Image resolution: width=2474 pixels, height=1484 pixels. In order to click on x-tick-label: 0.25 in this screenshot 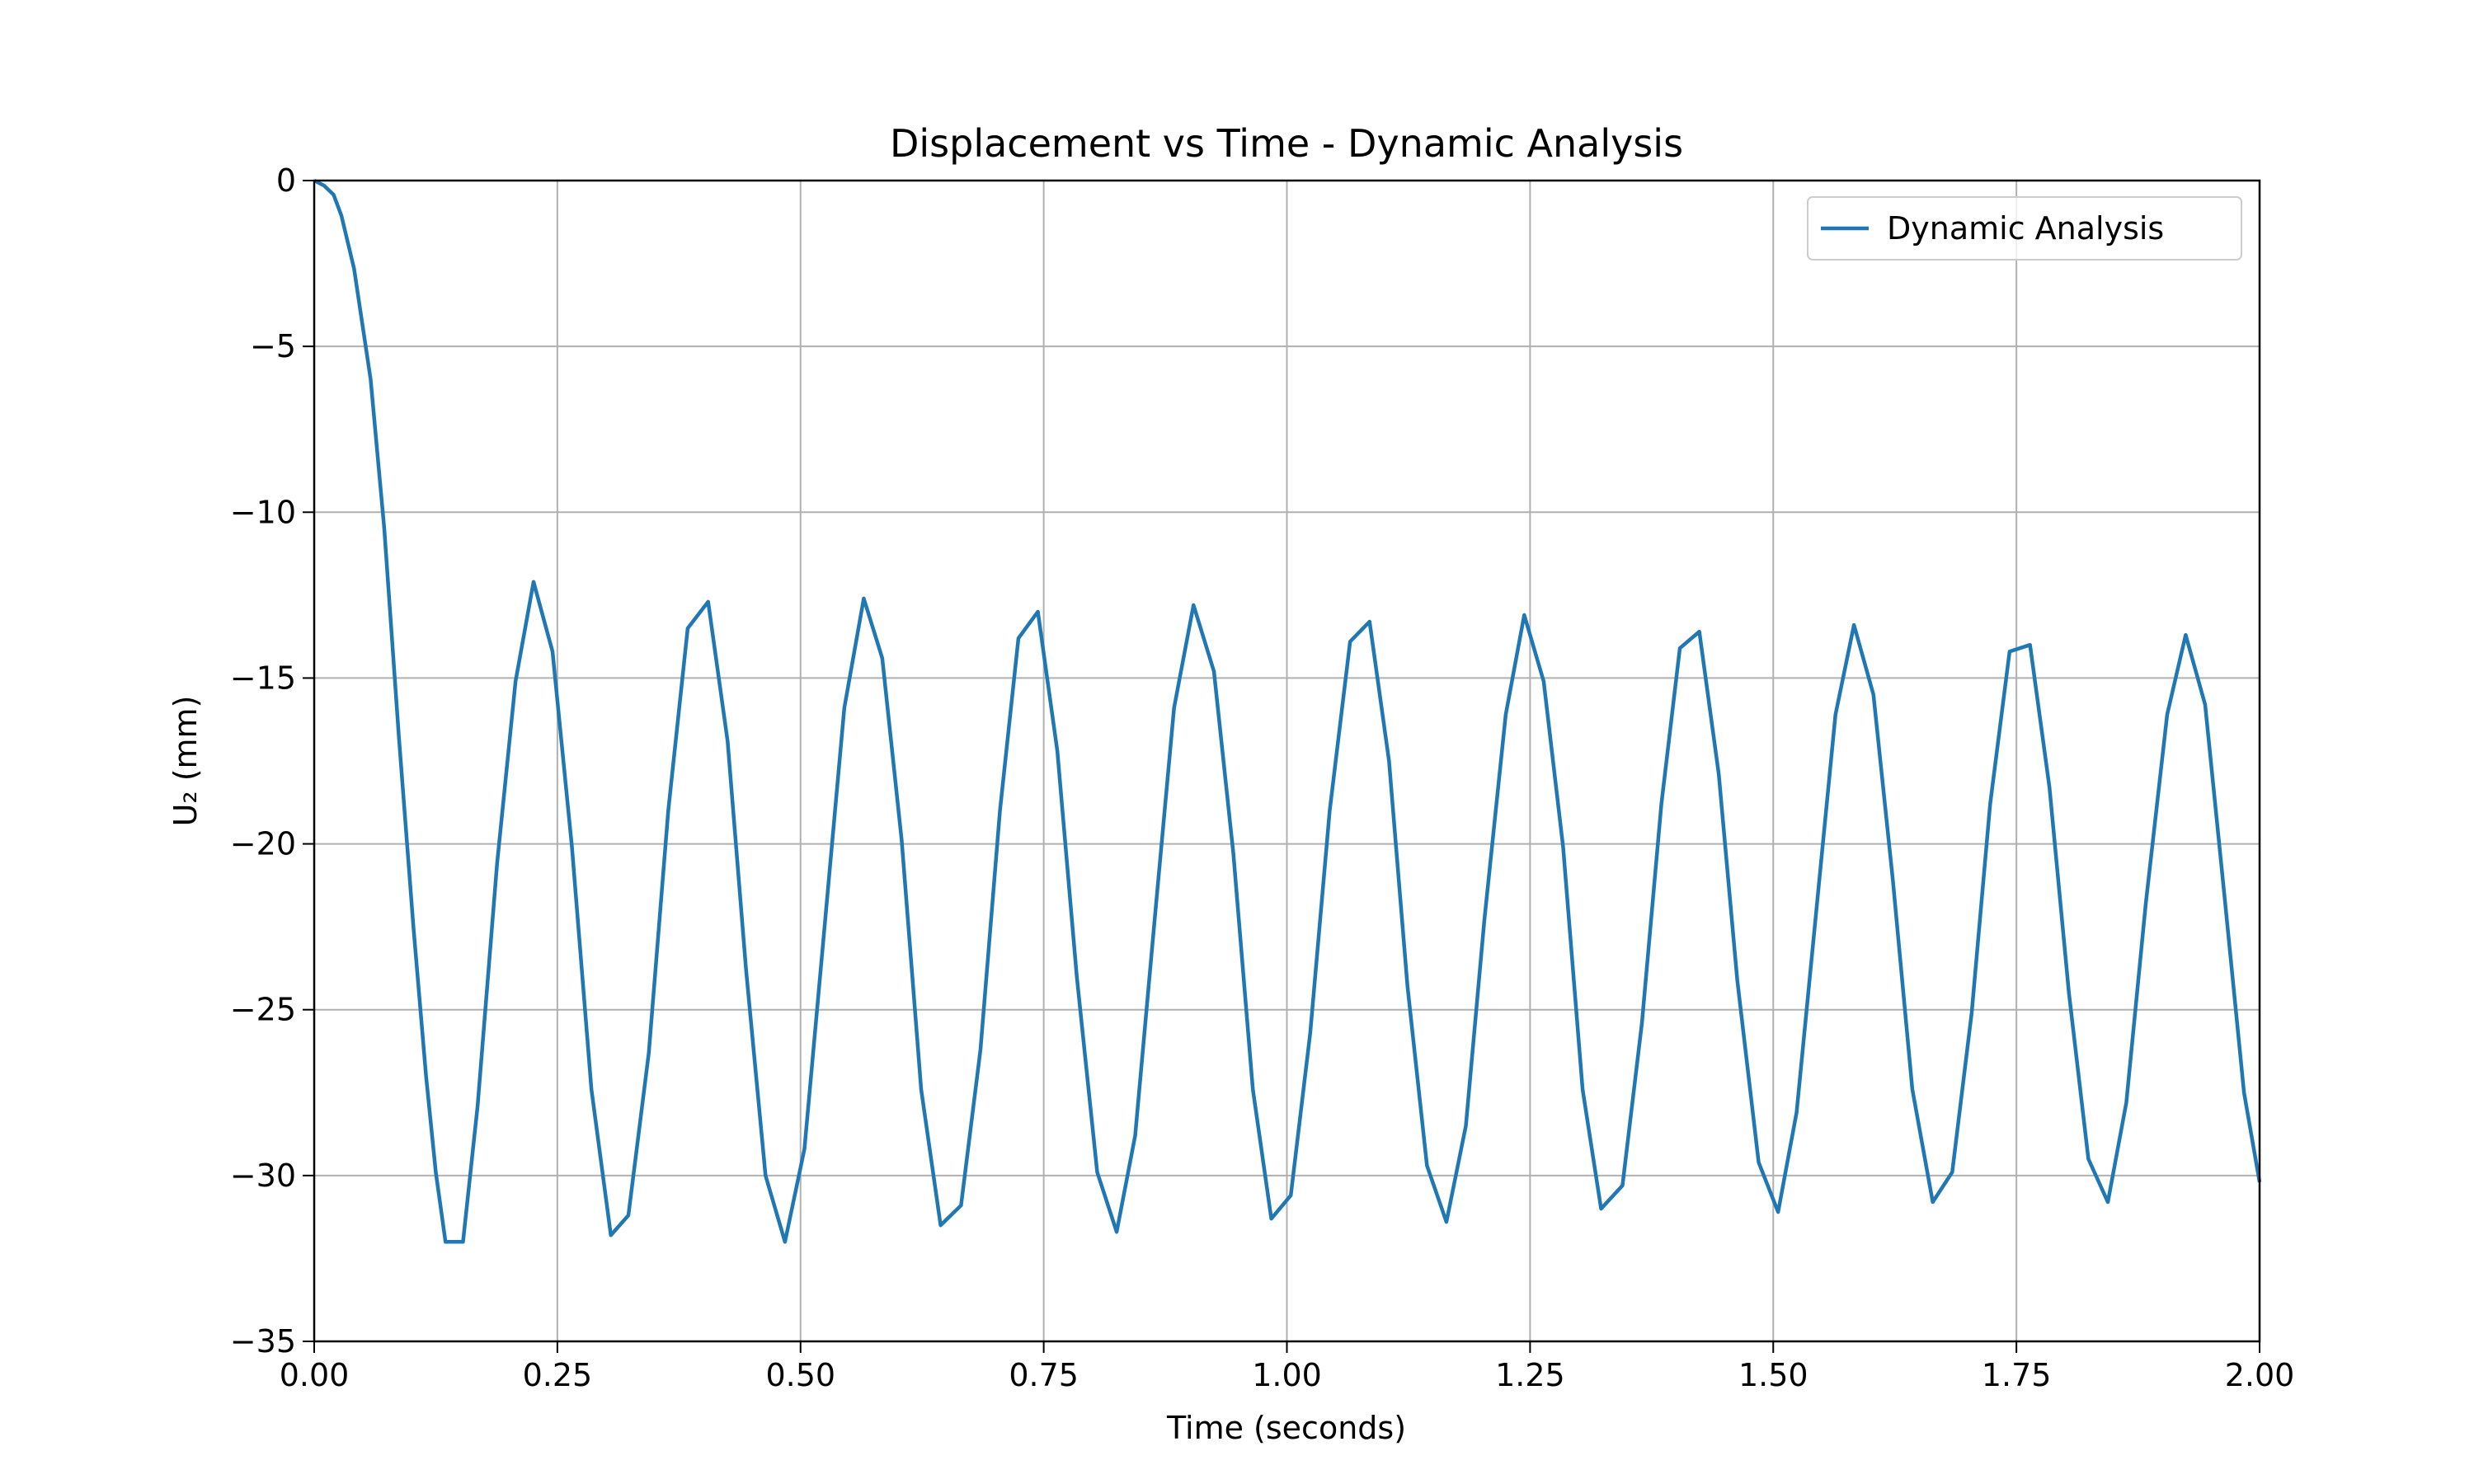, I will do `click(558, 1375)`.